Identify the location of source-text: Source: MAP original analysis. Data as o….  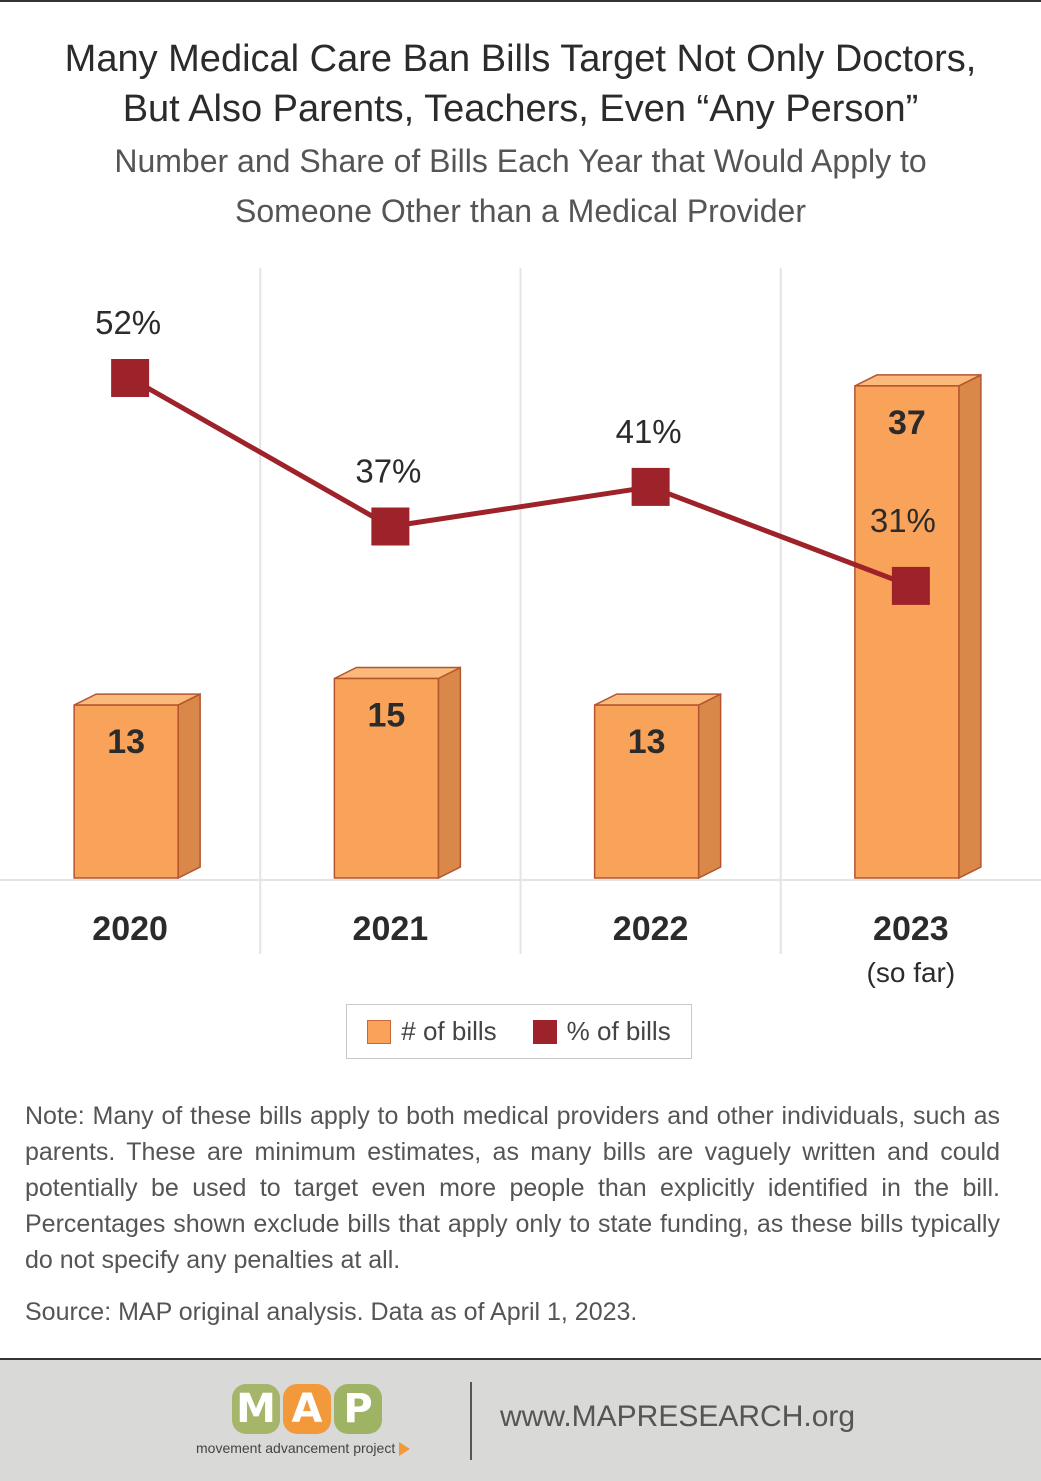
(331, 1312).